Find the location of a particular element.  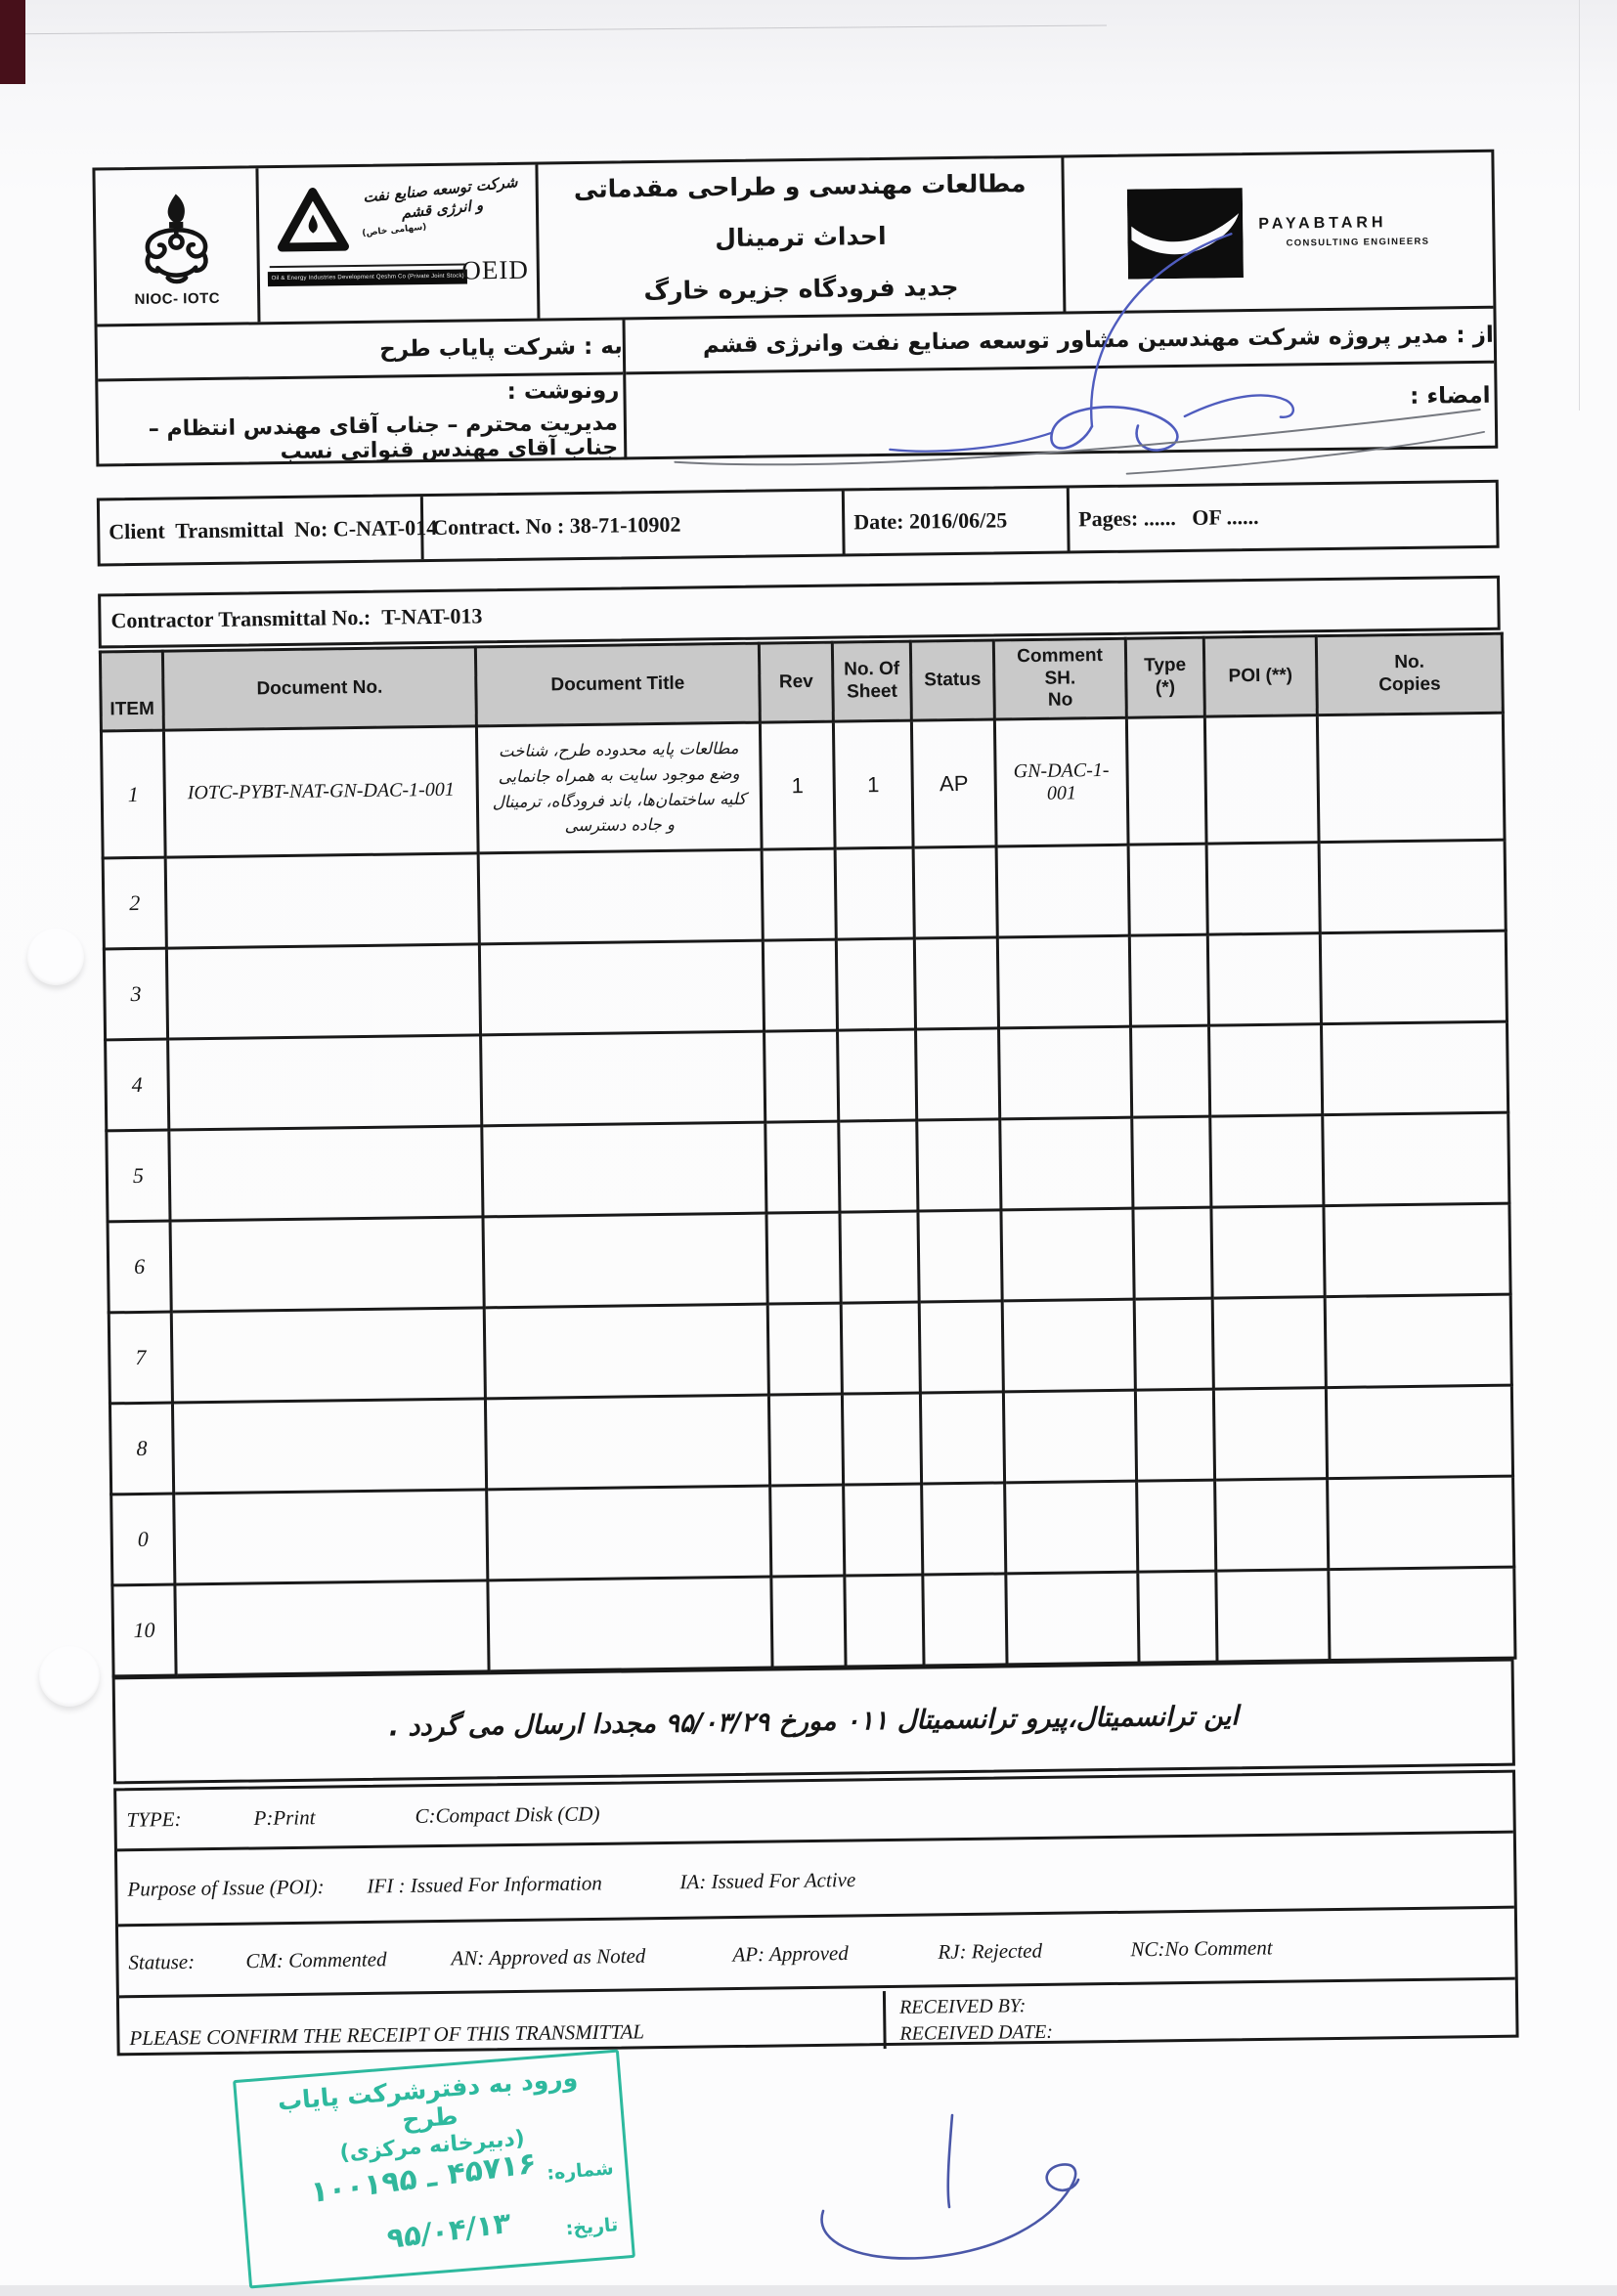

form-title-line2: جدید فرودگاه جزیره خارگ is located at coordinates (801, 288).